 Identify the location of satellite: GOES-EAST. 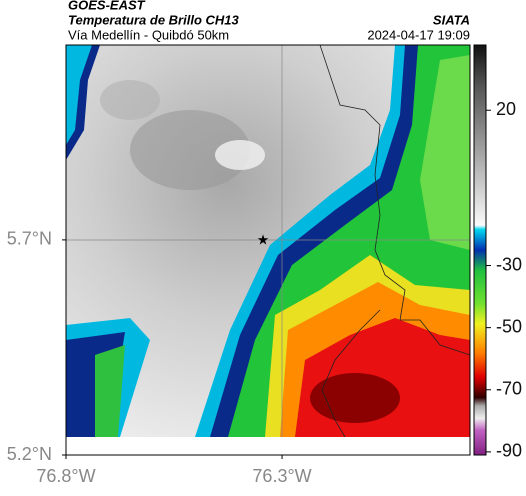
(107, 6).